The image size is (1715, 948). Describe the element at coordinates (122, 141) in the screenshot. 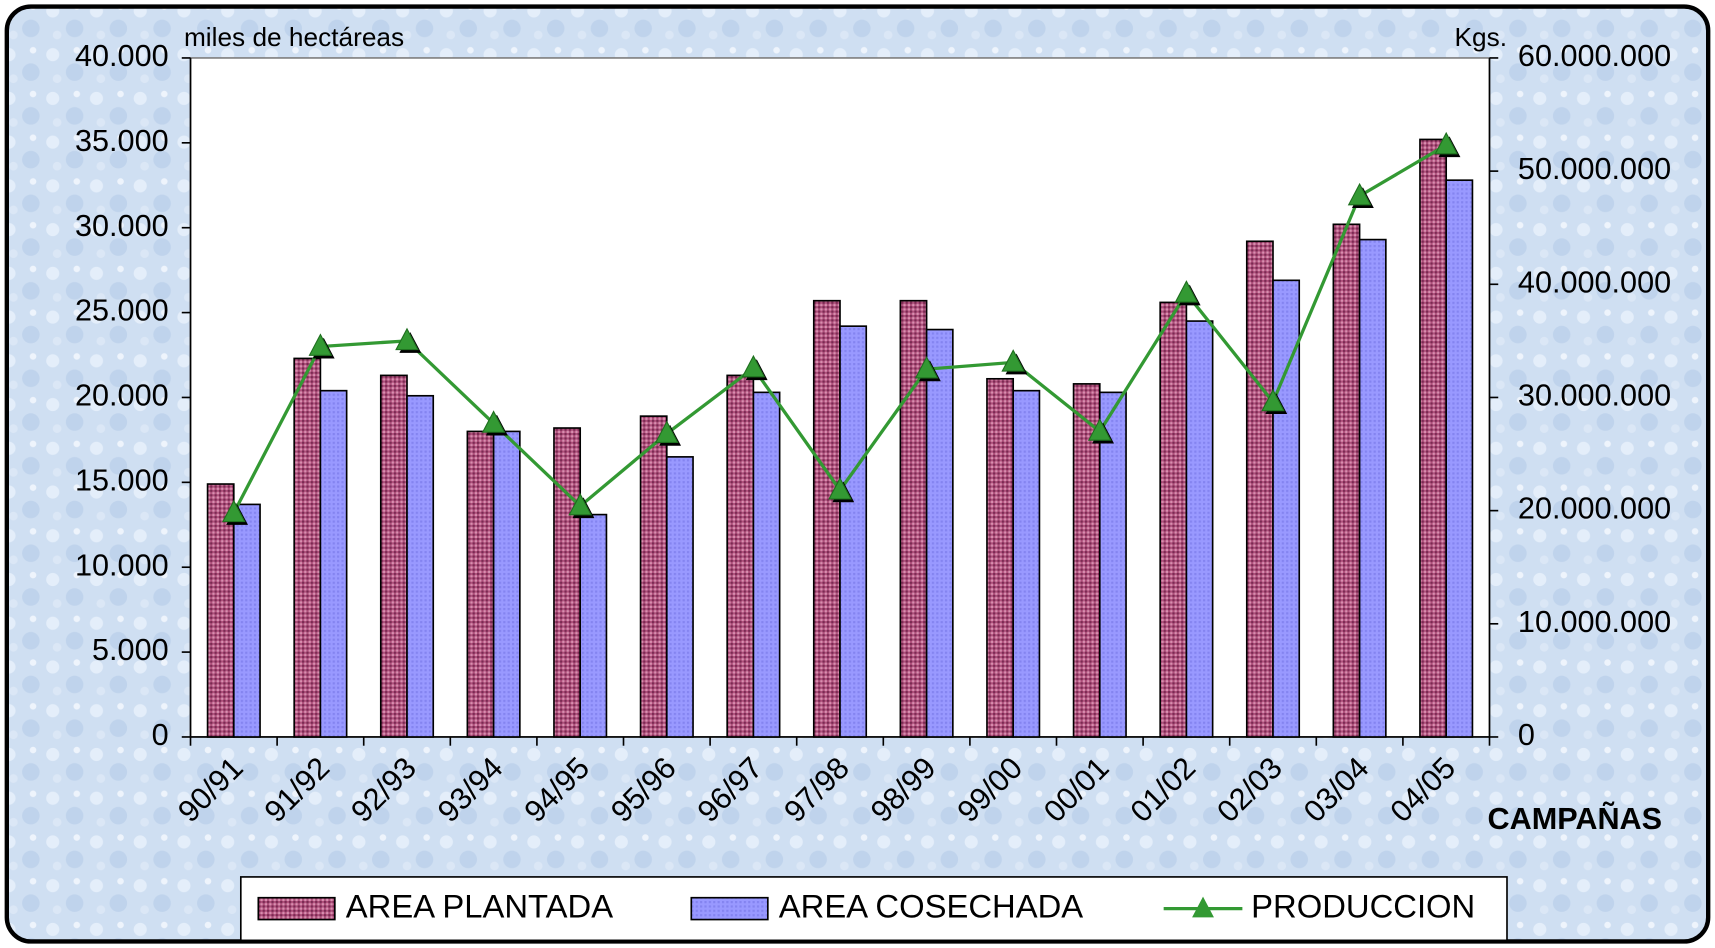

I see `y-tick-label: 35.000` at that location.